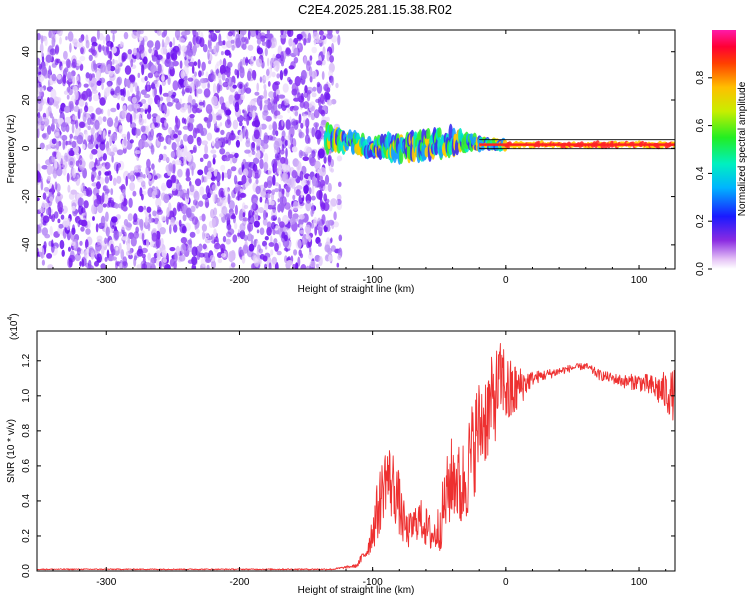 The image size is (750, 600). I want to click on y-tick-label: 0.6, so click(26, 466).